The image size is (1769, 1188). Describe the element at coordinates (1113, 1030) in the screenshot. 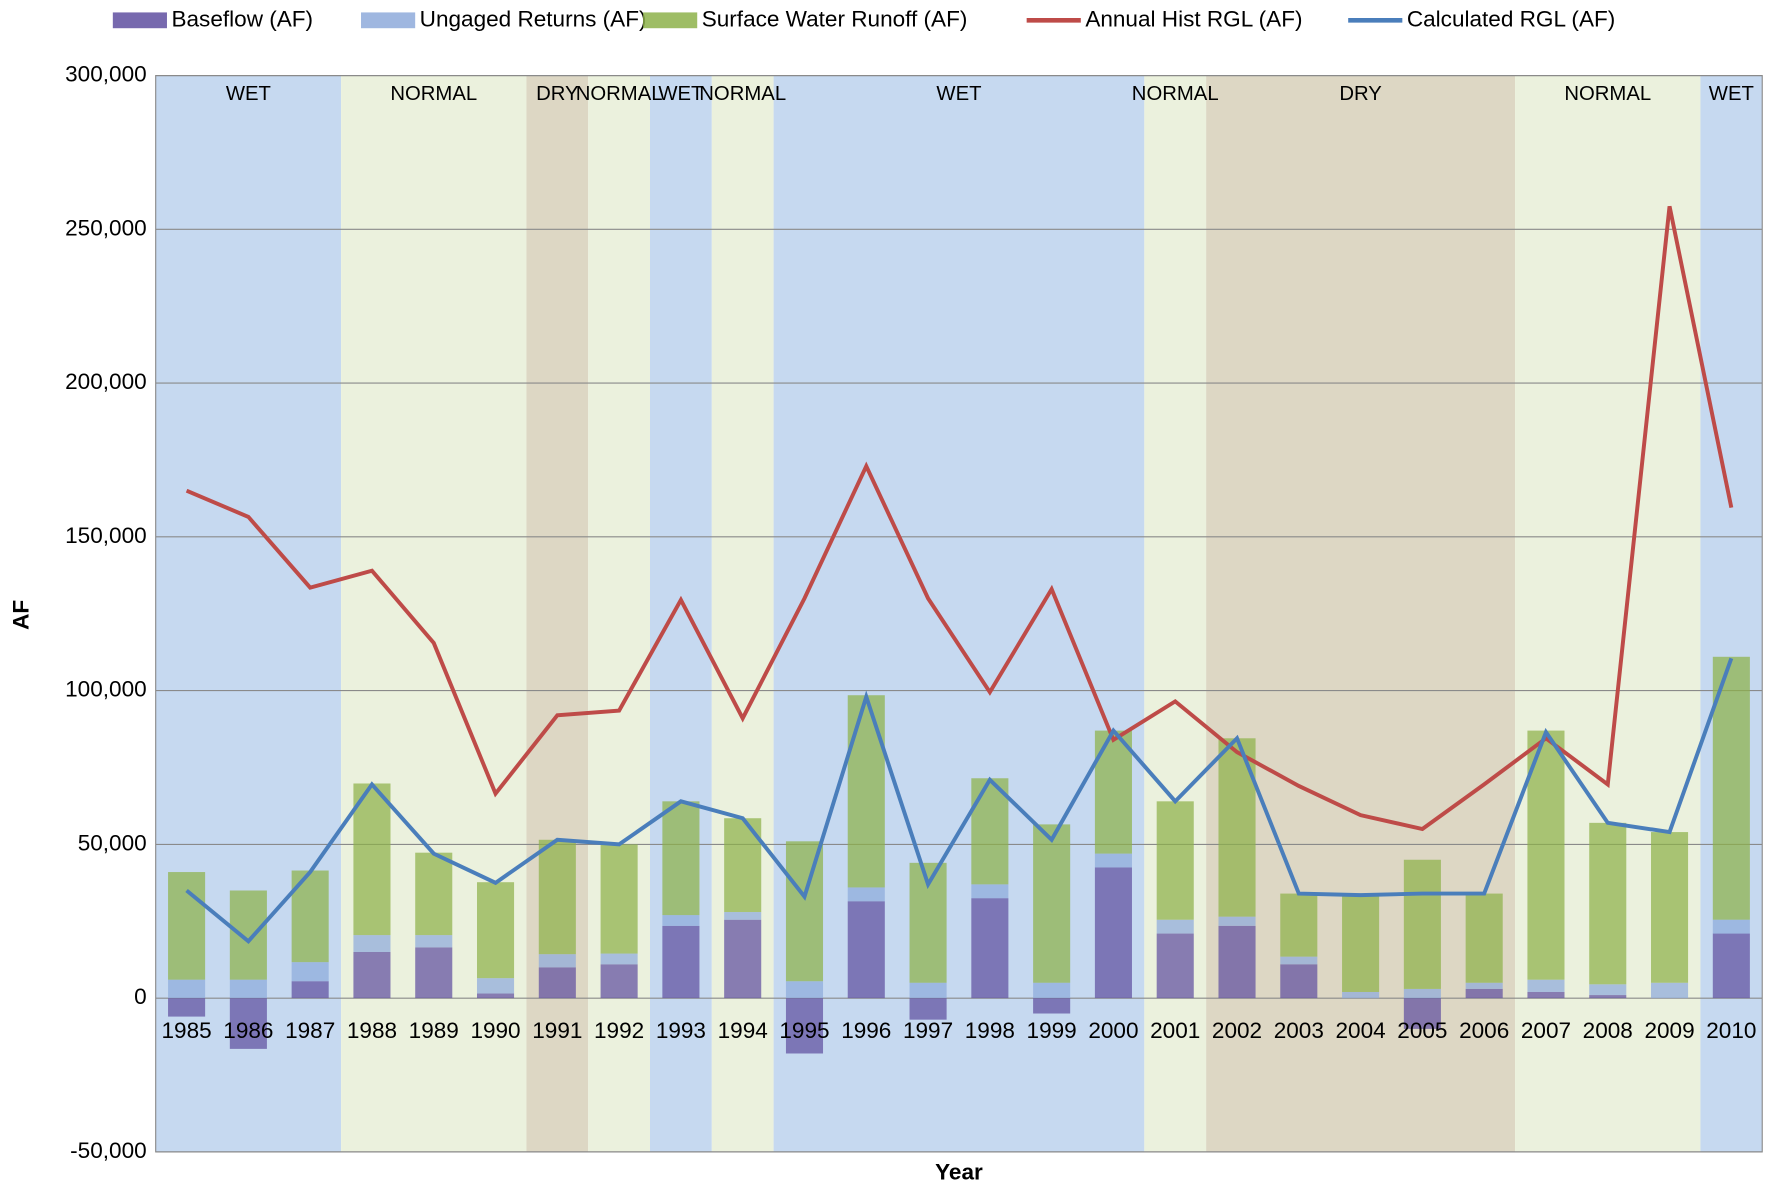

I see `x-tick-label: 2000` at that location.